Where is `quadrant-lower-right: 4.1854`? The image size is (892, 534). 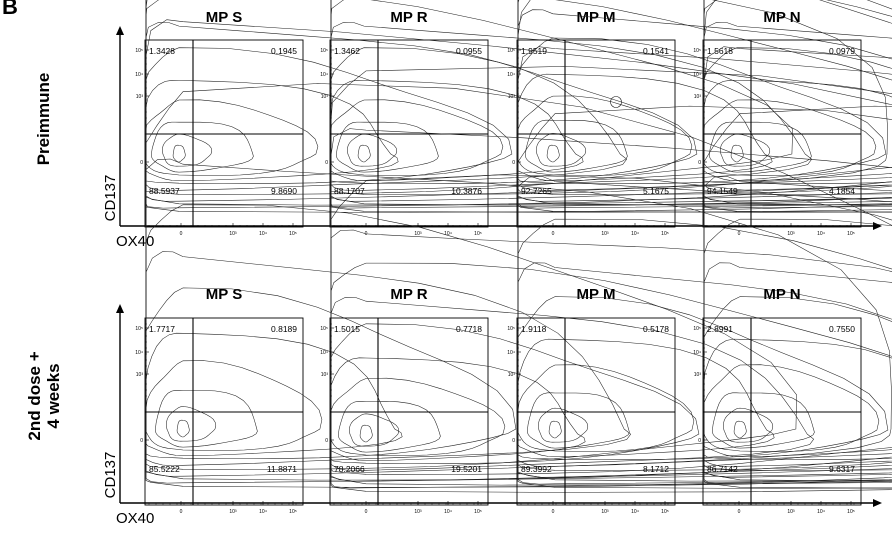 quadrant-lower-right: 4.1854 is located at coordinates (842, 191).